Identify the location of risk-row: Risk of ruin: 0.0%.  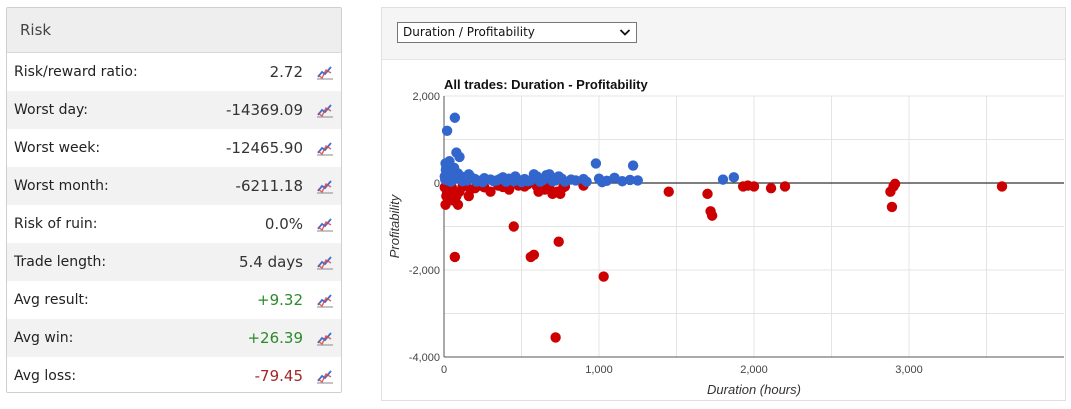
(174, 224).